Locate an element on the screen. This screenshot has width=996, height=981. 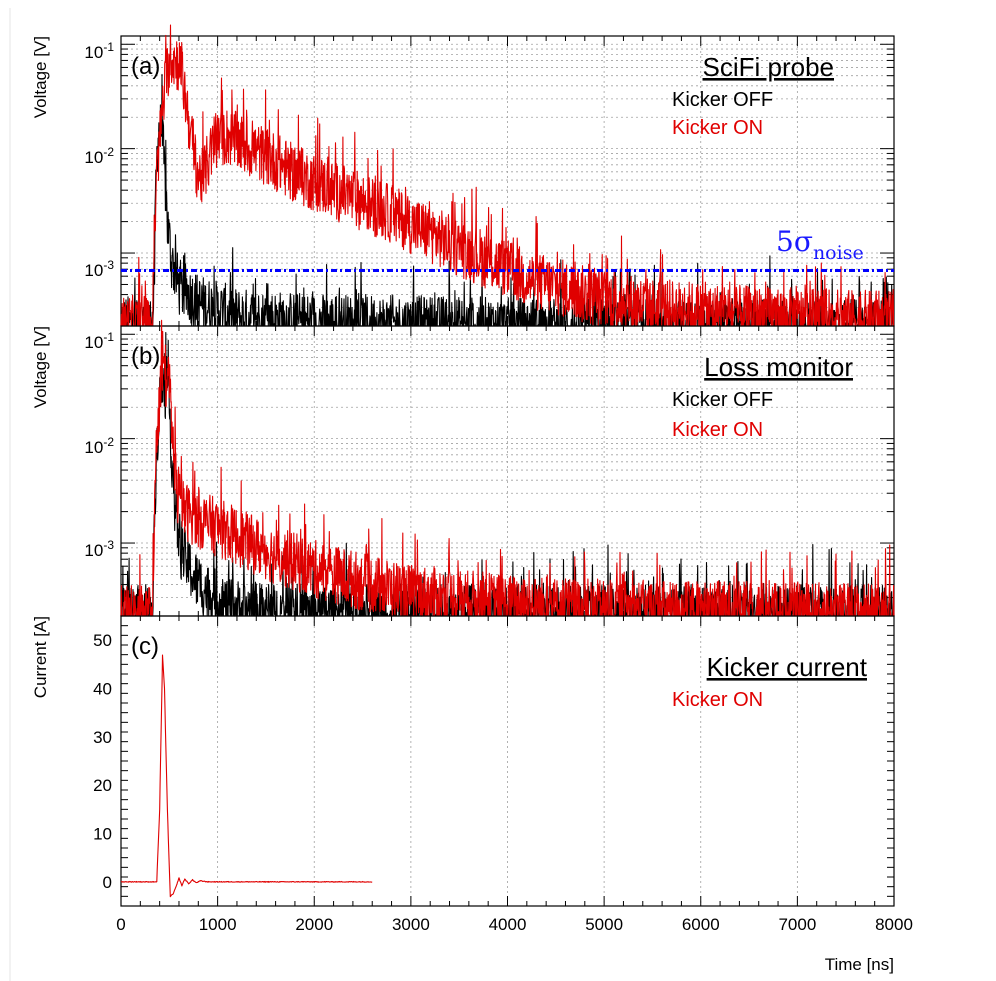
panel-c-xtick-label: 7000 is located at coordinates (797, 924).